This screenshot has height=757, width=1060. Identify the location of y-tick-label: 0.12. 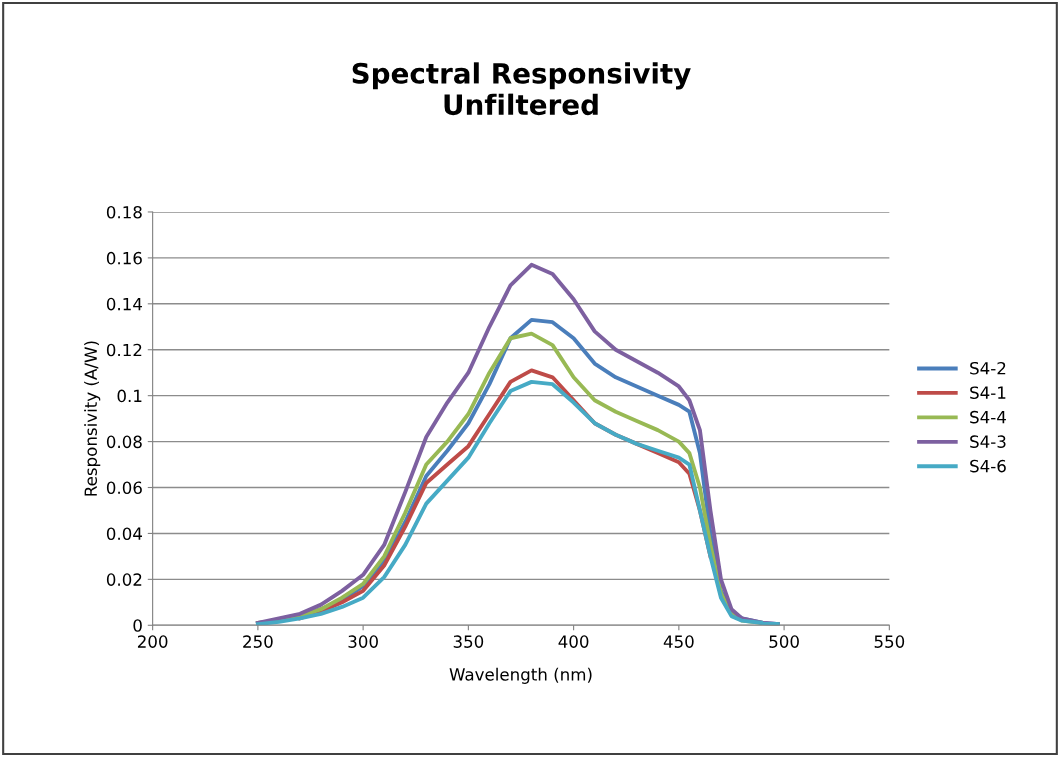
(124, 350).